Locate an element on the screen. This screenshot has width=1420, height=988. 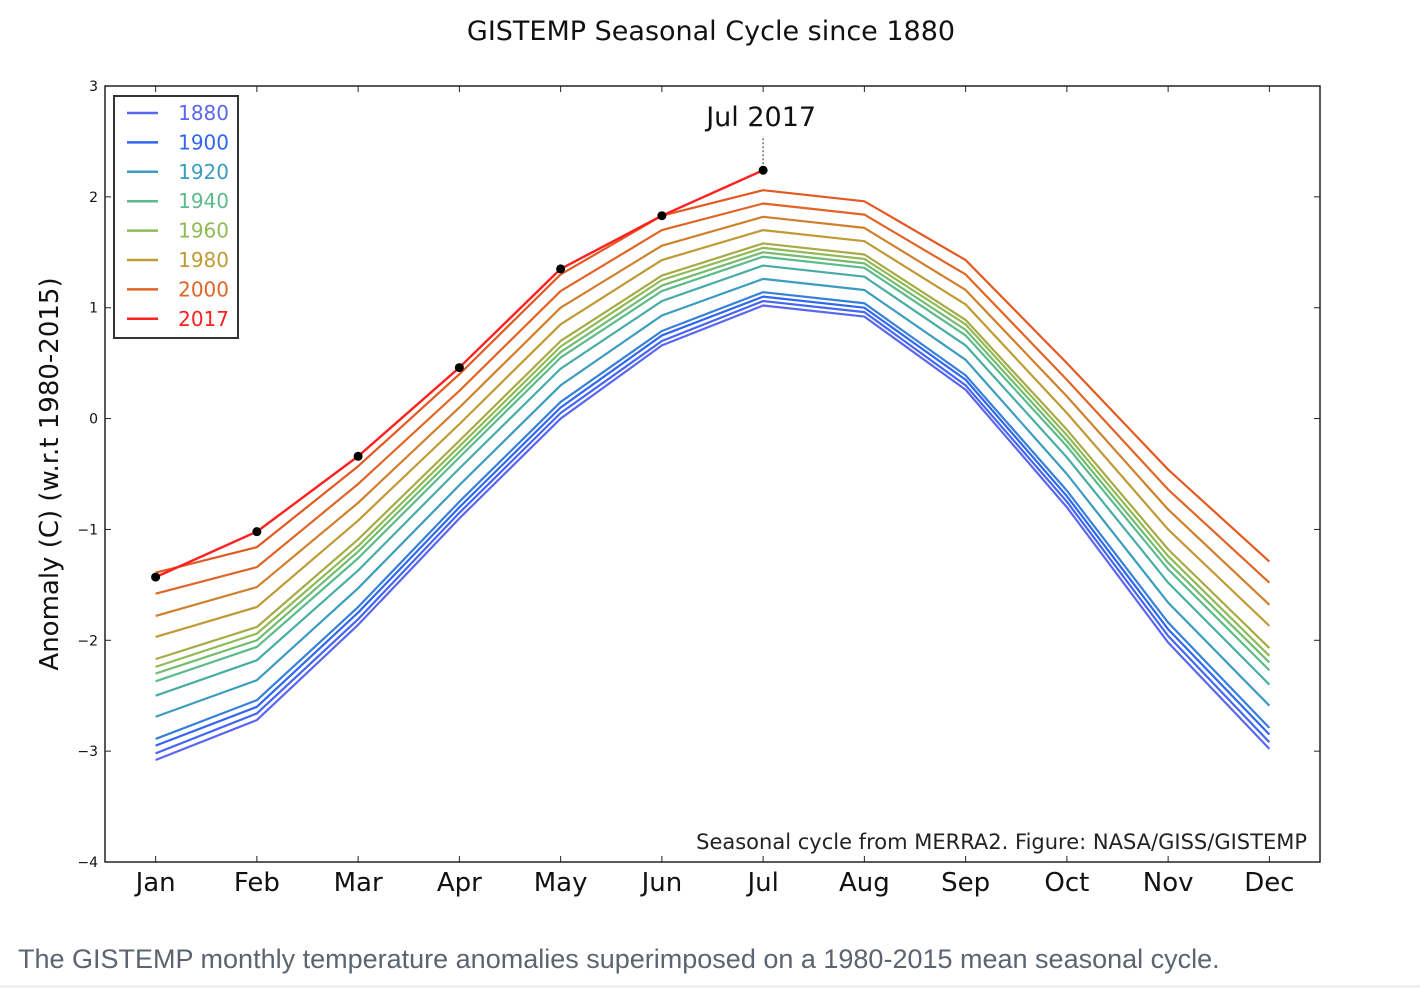
y-tick-label: −1 is located at coordinates (87, 530).